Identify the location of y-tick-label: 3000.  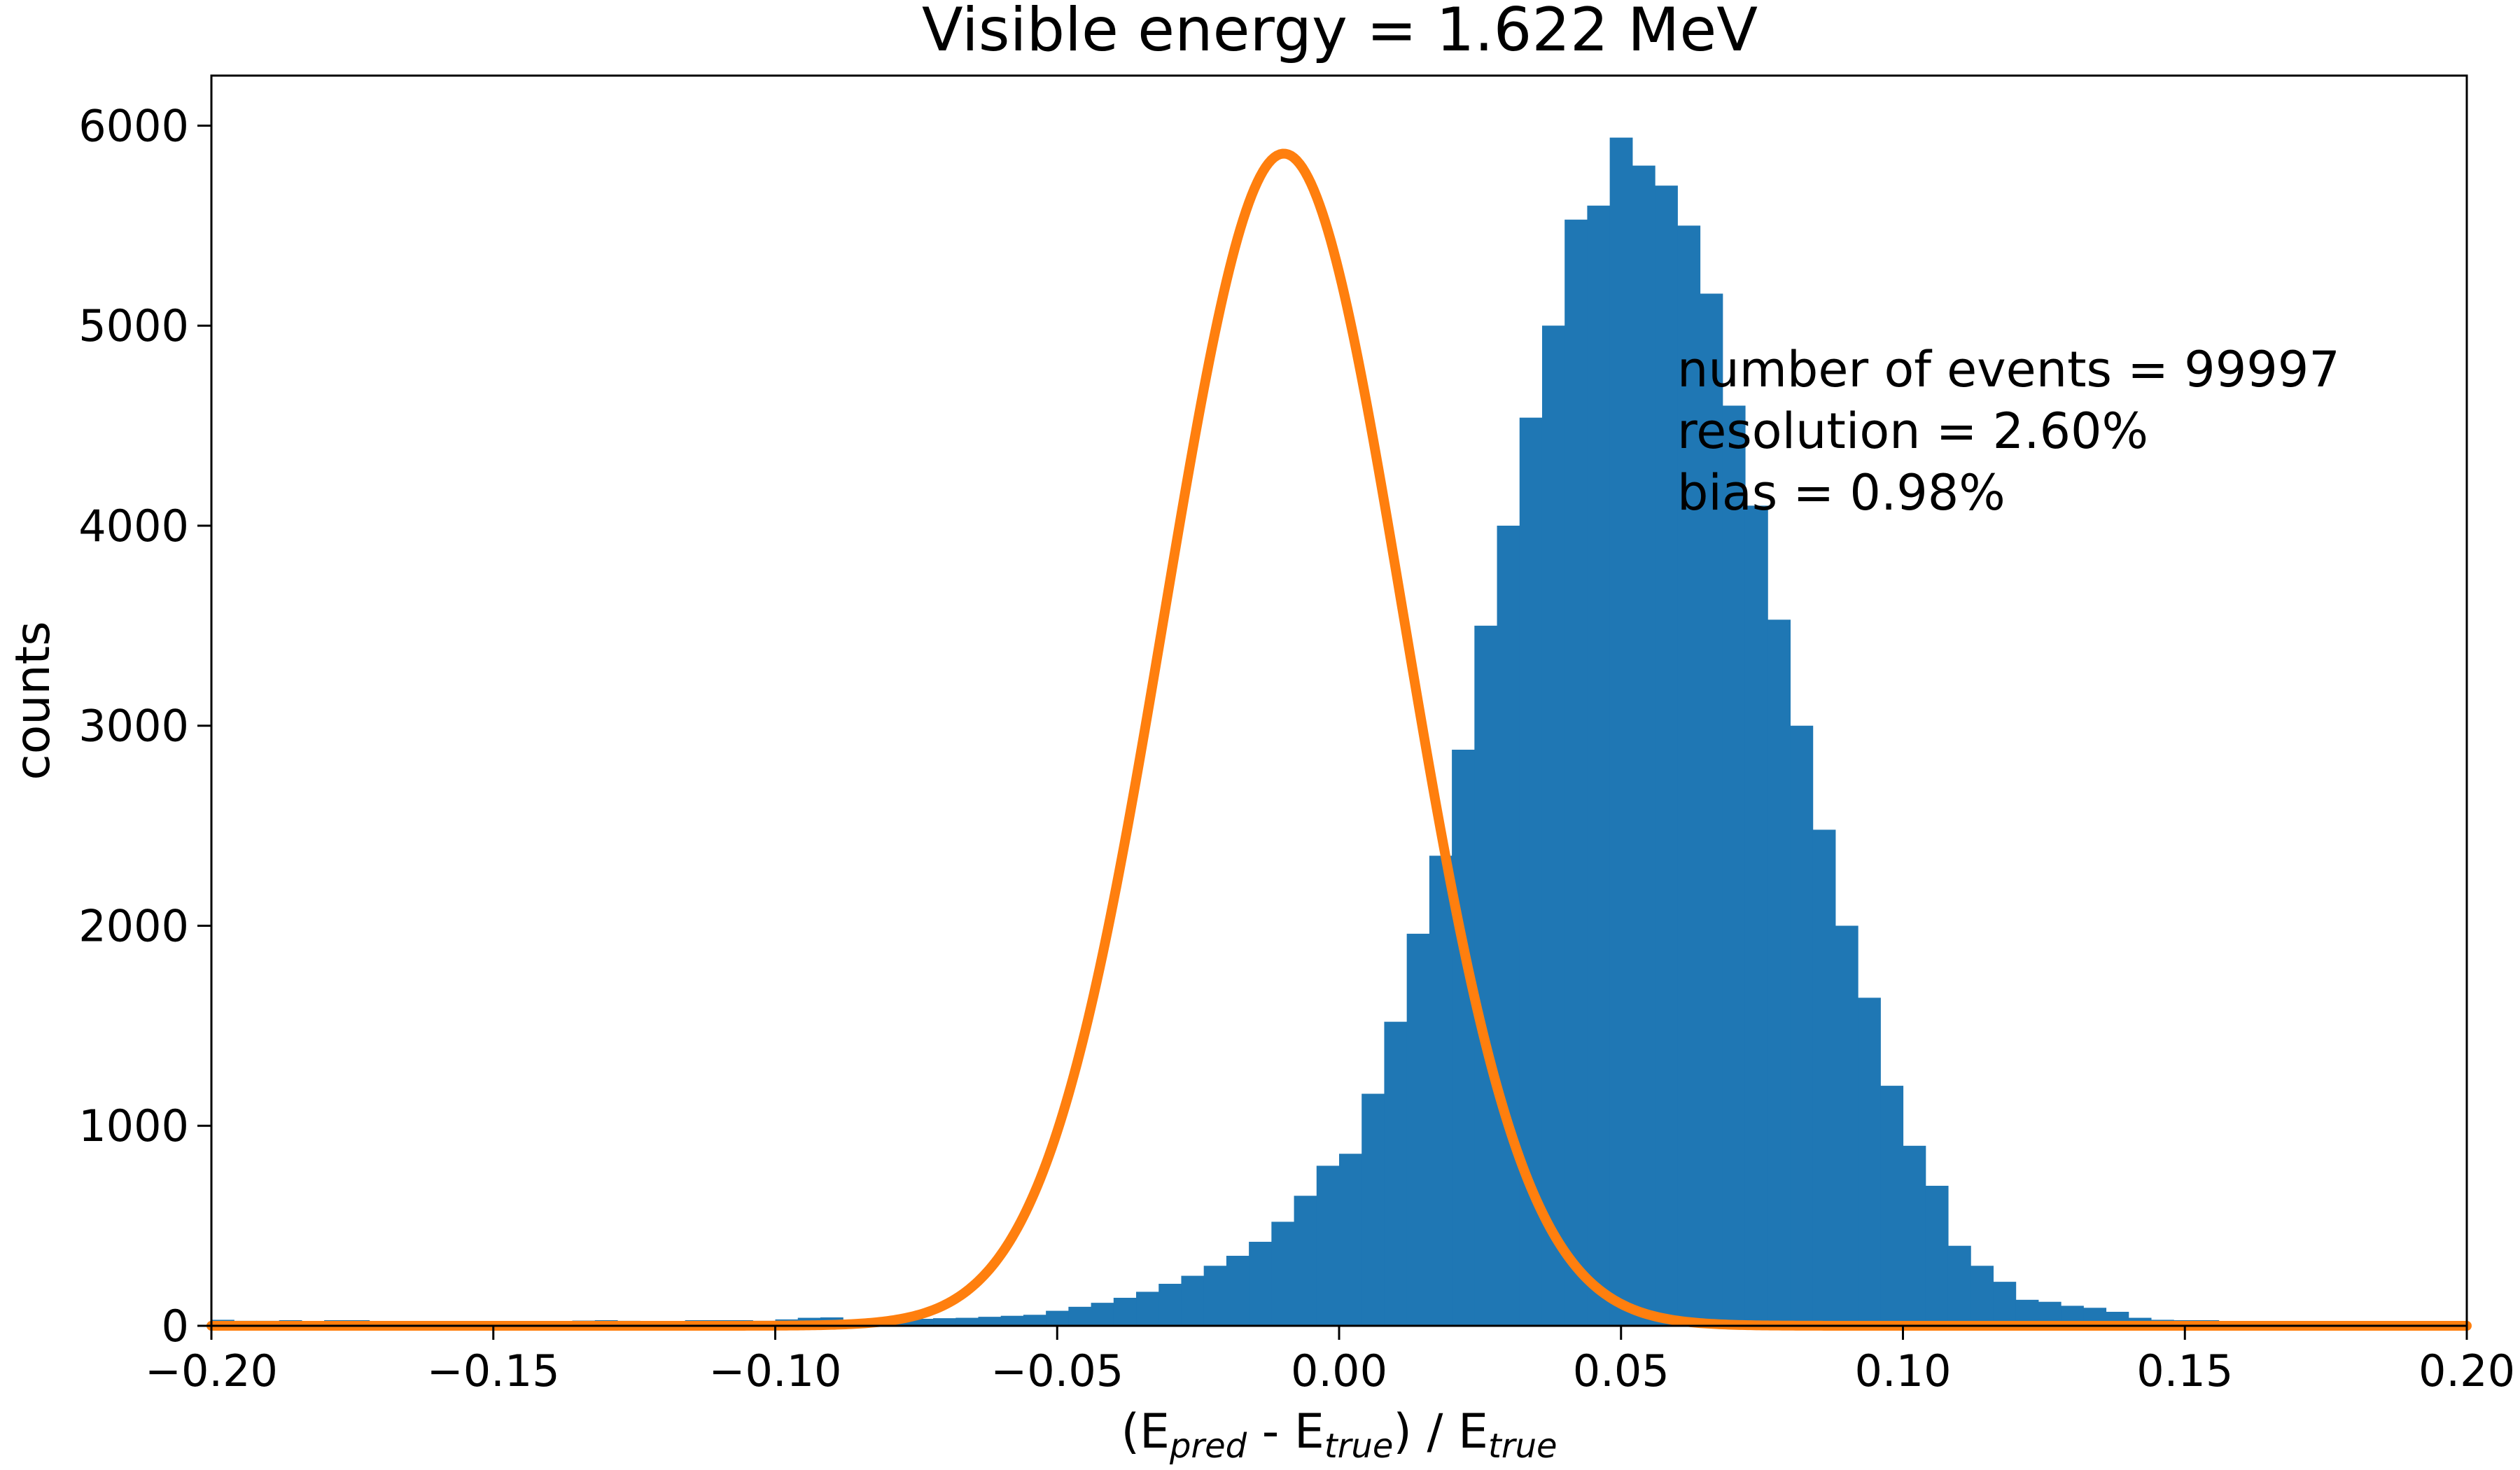
(133, 726).